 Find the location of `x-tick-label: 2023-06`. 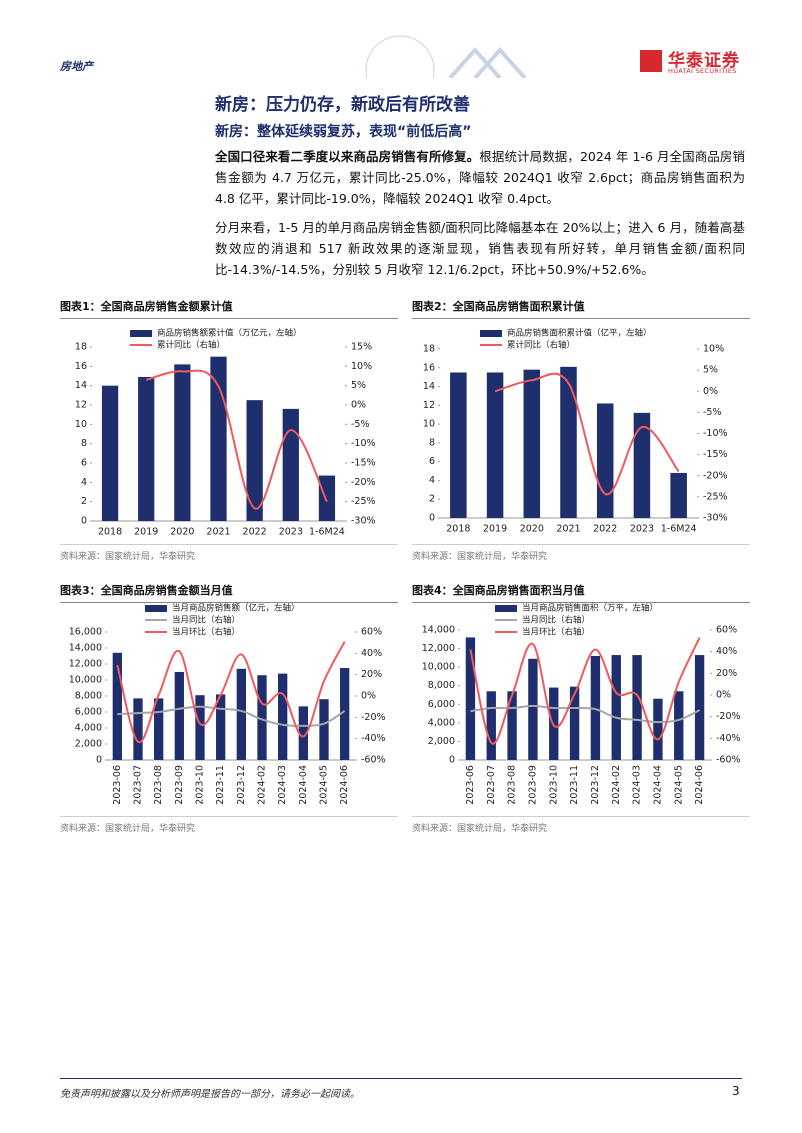

x-tick-label: 2023-06 is located at coordinates (470, 785).